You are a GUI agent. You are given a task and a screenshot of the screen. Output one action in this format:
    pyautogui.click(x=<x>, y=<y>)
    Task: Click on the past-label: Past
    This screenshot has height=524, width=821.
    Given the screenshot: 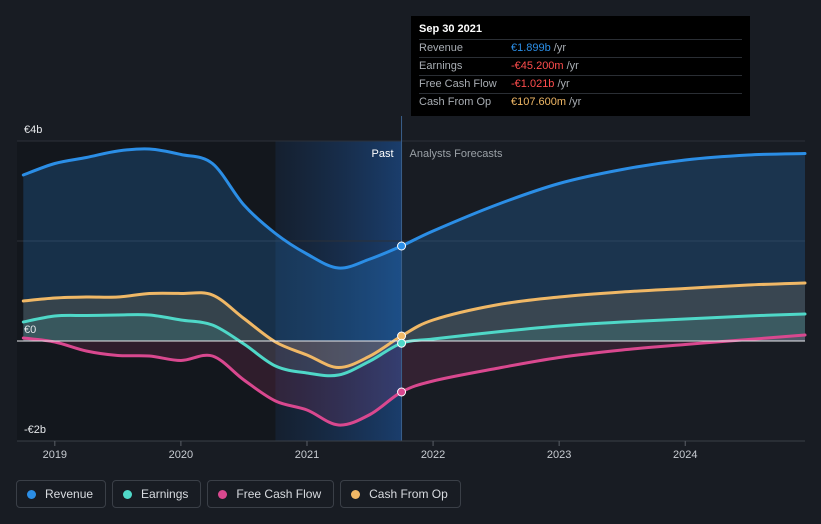 What is the action you would take?
    pyautogui.click(x=383, y=154)
    